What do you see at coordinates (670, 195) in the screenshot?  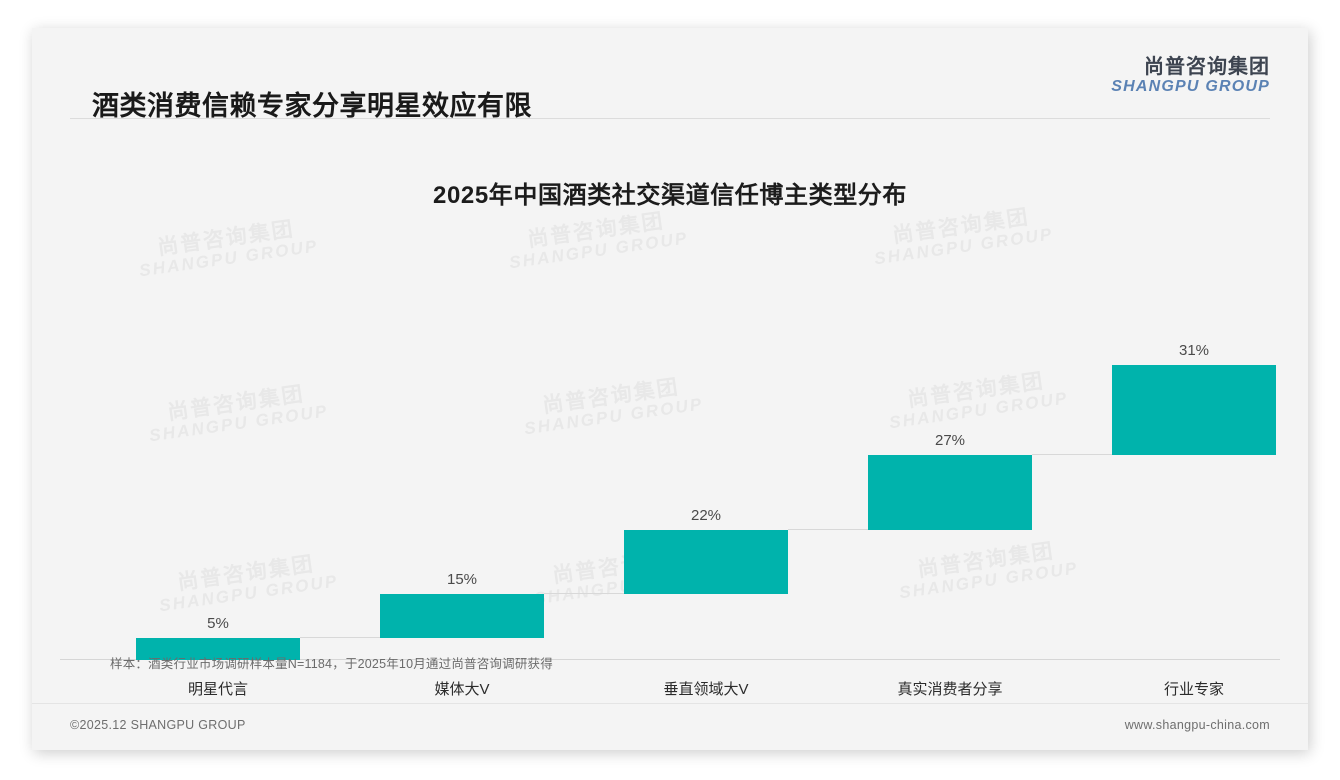 I see `chart-title: 2025年中国酒类社交渠道信任博主类型分布` at bounding box center [670, 195].